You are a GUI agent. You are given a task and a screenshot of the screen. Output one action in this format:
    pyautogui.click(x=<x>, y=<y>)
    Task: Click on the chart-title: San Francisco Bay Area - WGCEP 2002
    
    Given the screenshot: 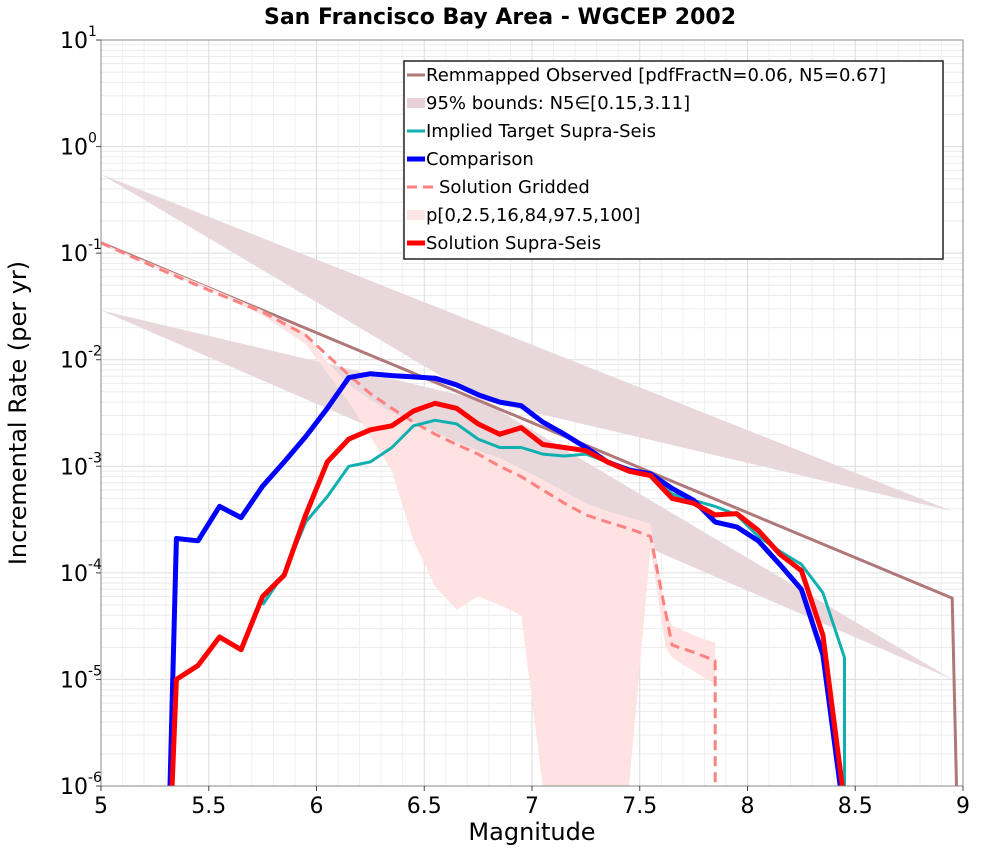 What is the action you would take?
    pyautogui.click(x=500, y=17)
    